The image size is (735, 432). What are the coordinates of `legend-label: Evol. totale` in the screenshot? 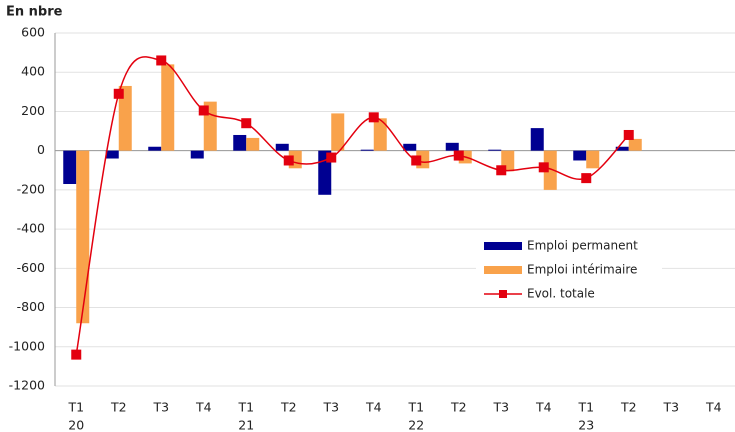 It's located at (561, 294).